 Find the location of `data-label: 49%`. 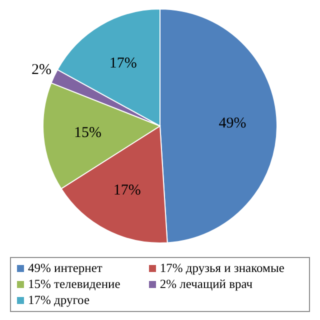

data-label: 49% is located at coordinates (232, 124).